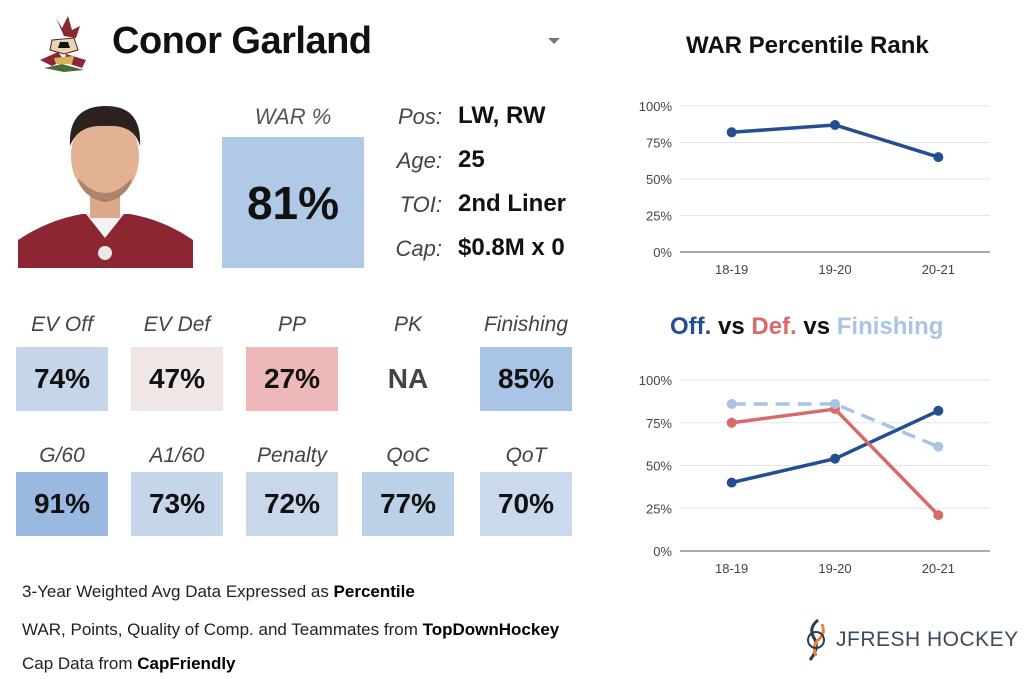 The image size is (1024, 679). I want to click on stat-box-qot: 70%, so click(526, 504).